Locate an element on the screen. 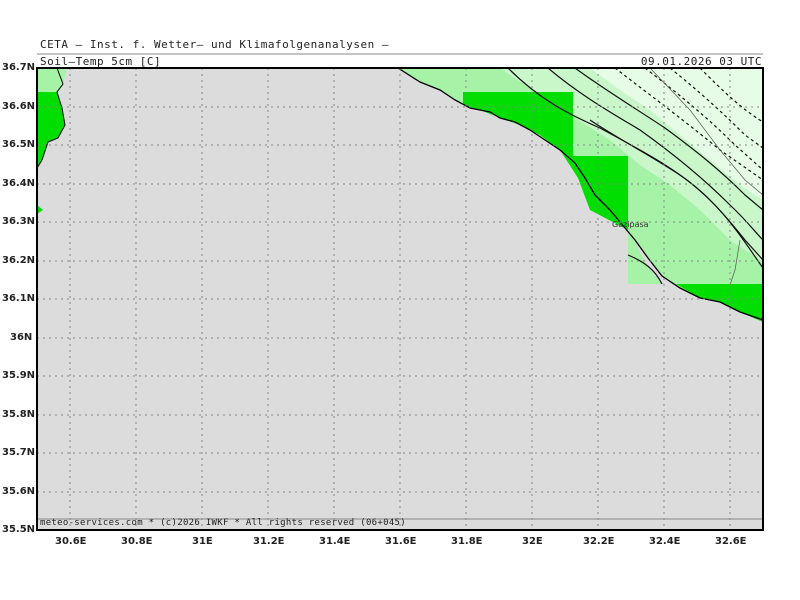 The image size is (800, 600). lon-label: 32.6E is located at coordinates (731, 541).